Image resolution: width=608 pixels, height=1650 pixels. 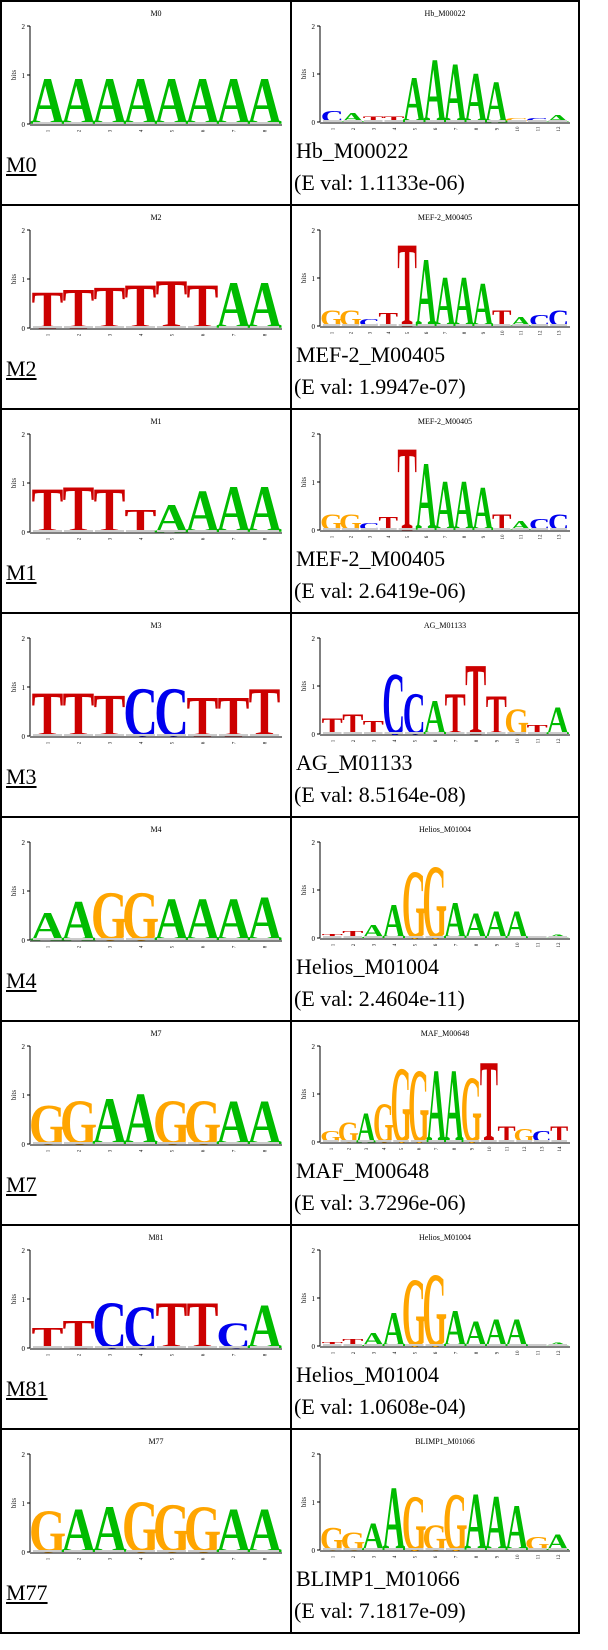 I want to click on motif-cell: M3 0 1 2 bits T 1 T 2 T 3 C 4 C 5 T 6 T 7 T 8 M3, so click(x=146, y=715).